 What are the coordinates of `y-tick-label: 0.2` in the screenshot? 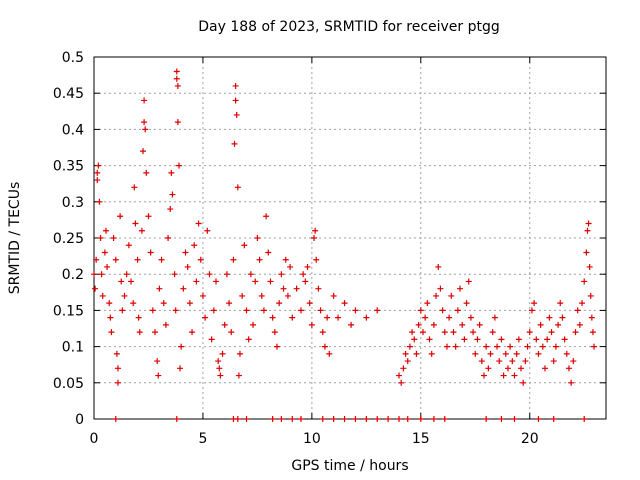 It's located at (73, 275).